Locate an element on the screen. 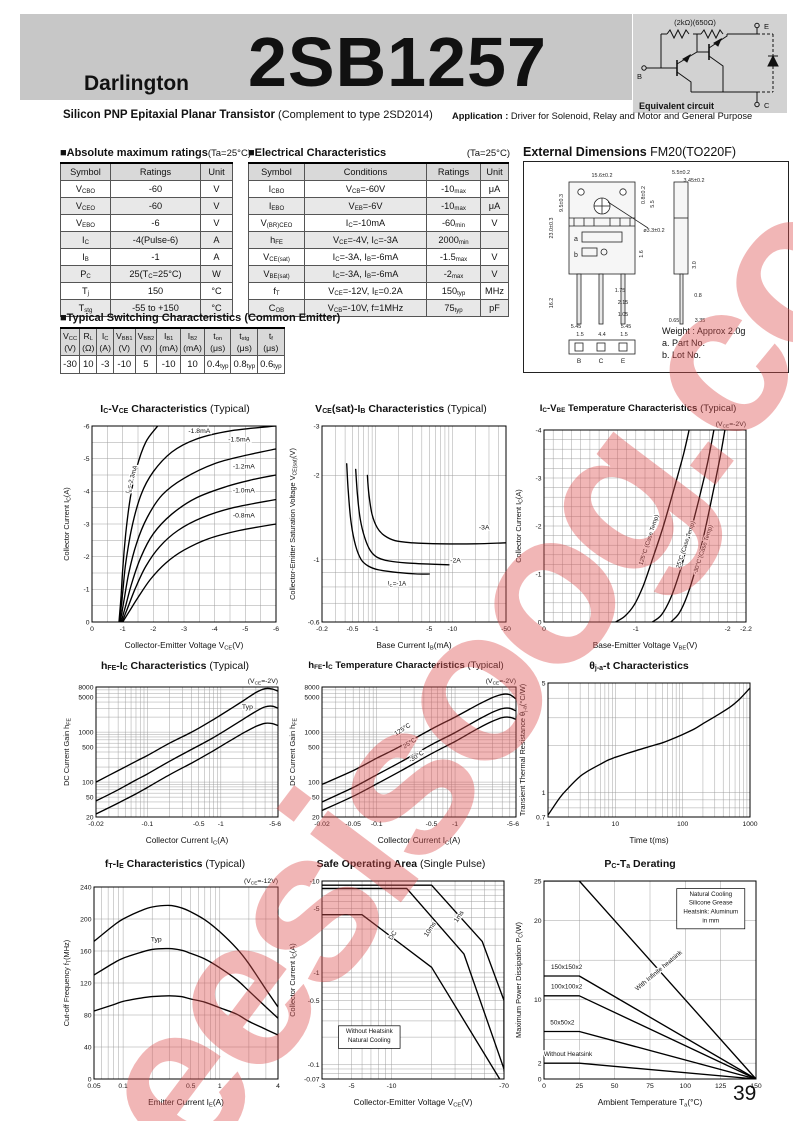  cell: W is located at coordinates (216, 274).